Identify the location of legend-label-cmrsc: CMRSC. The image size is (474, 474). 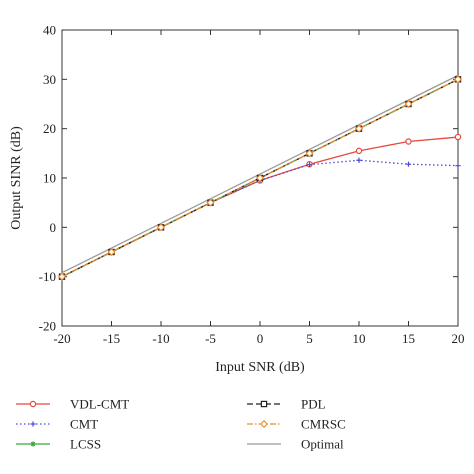
(323, 424).